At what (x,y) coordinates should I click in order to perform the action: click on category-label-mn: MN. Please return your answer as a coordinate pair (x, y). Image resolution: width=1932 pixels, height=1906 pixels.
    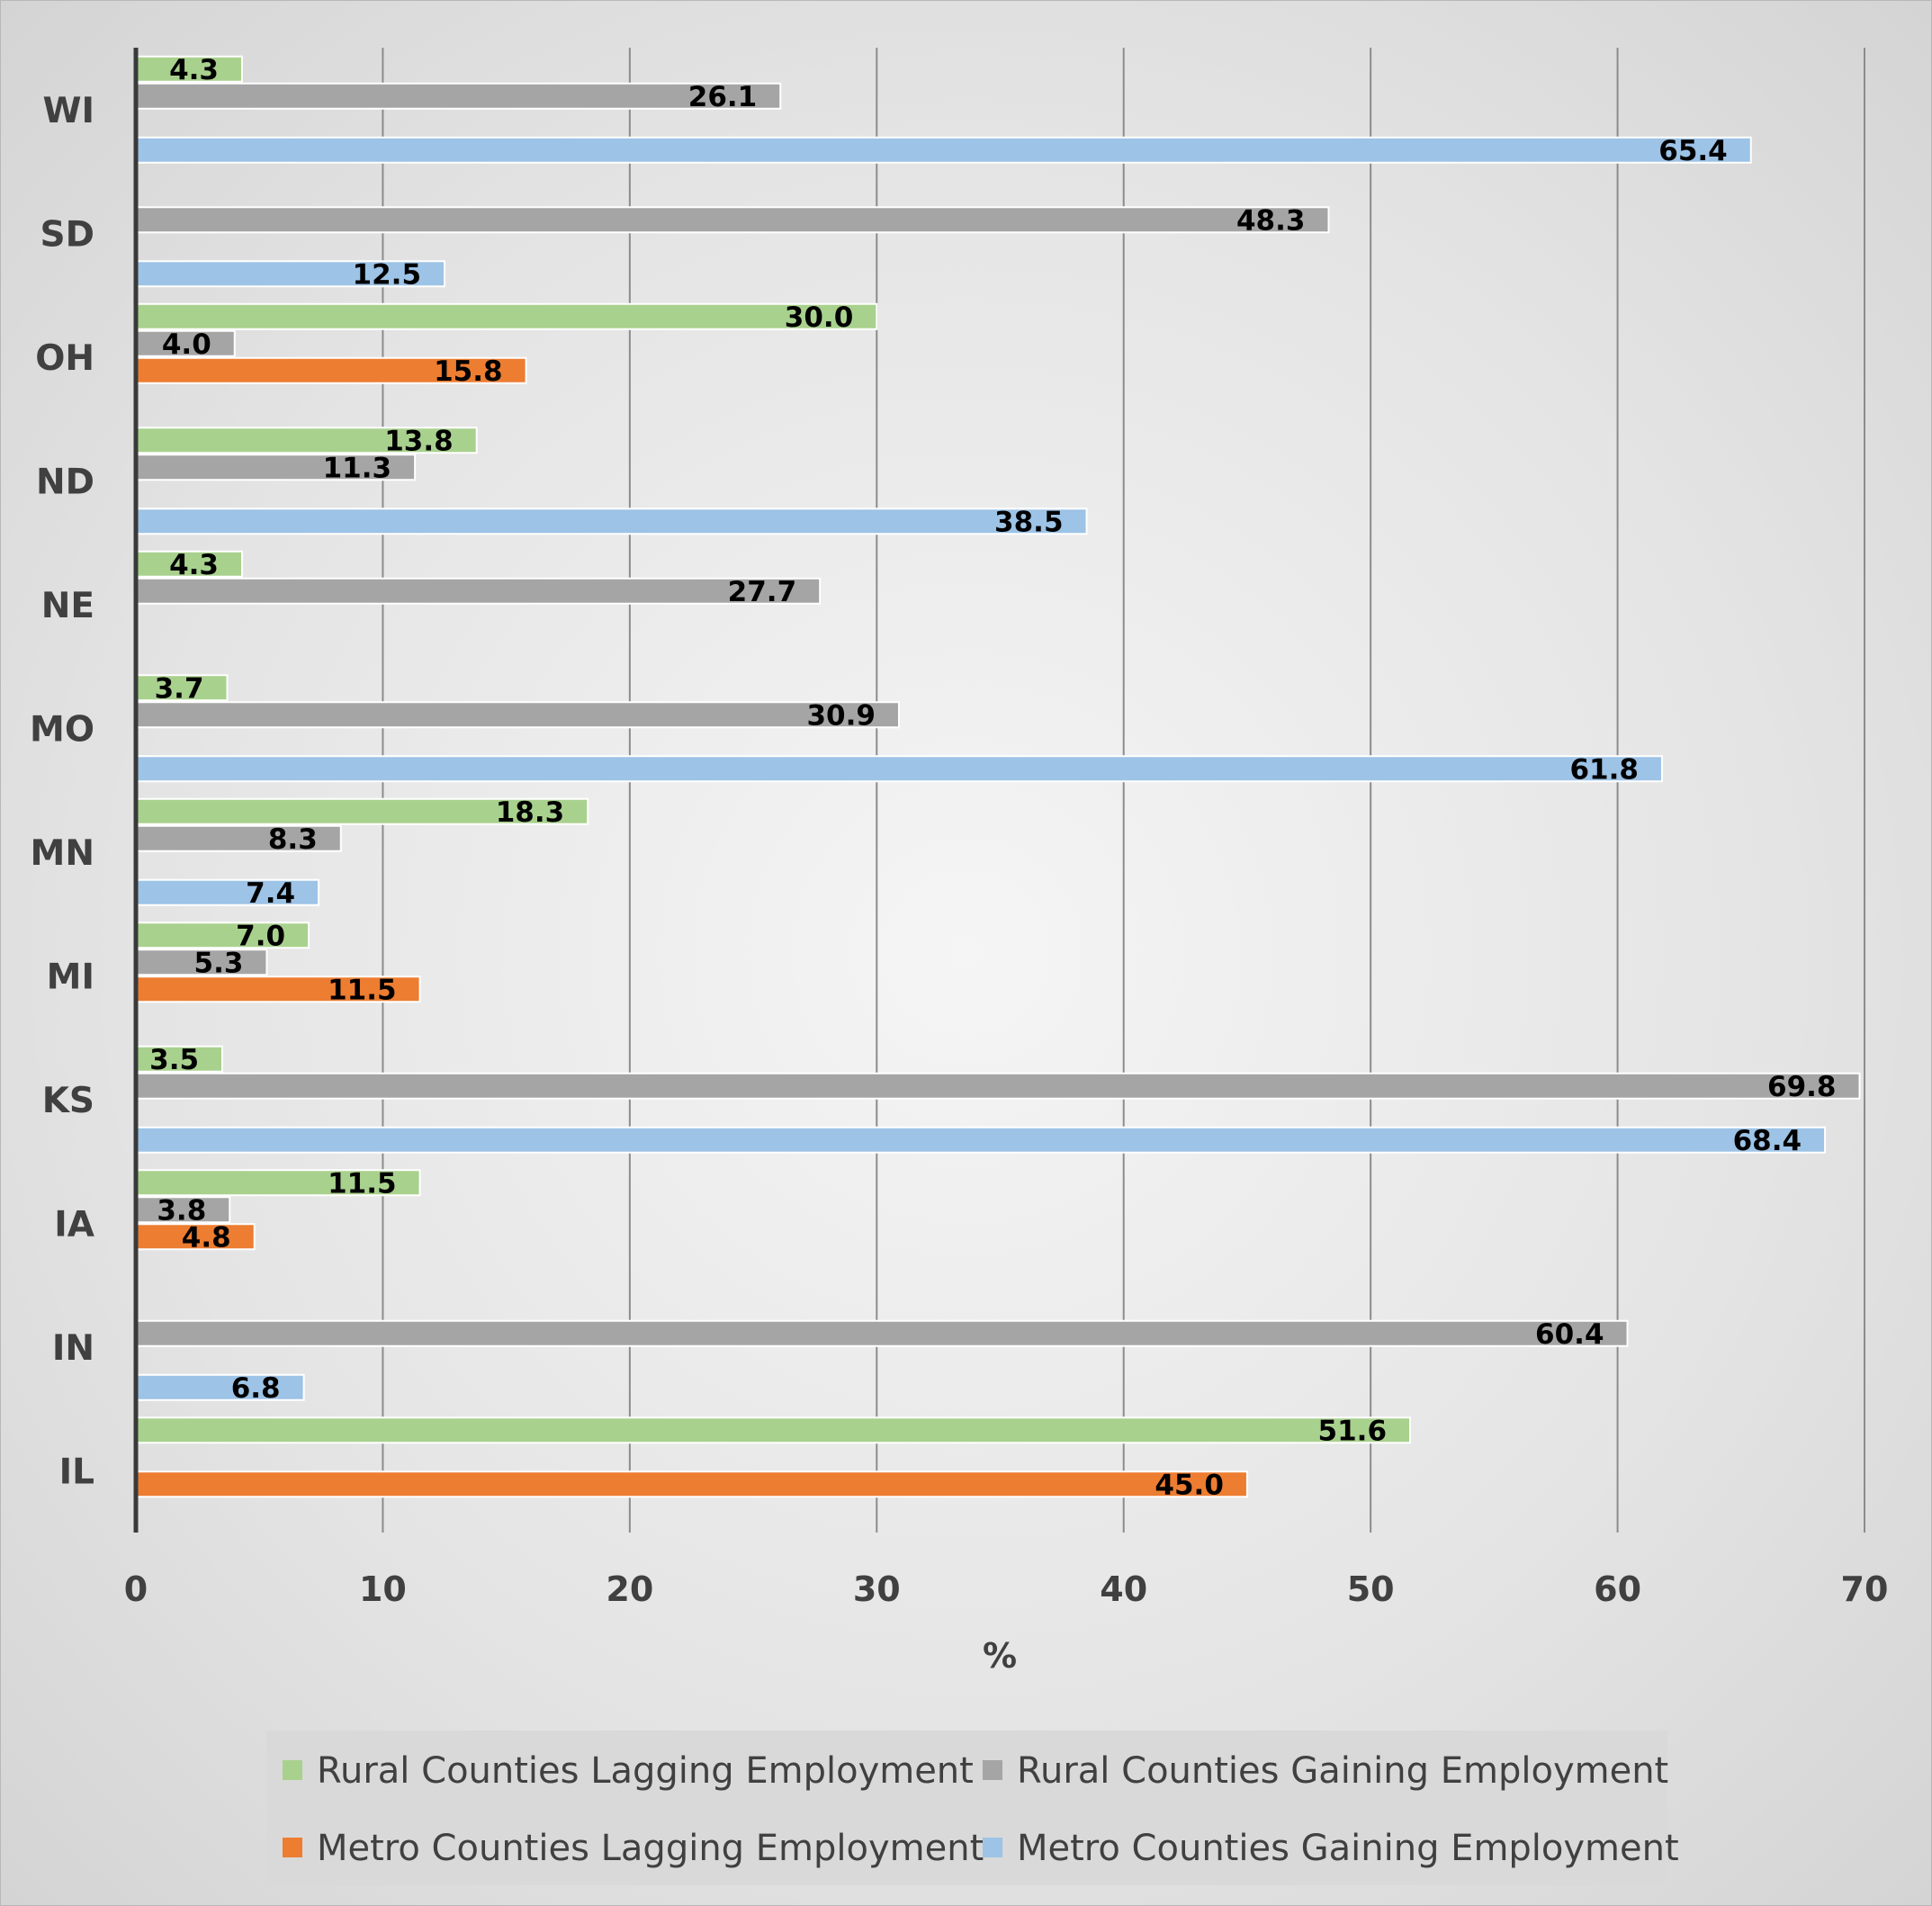
    Looking at the image, I should click on (62, 853).